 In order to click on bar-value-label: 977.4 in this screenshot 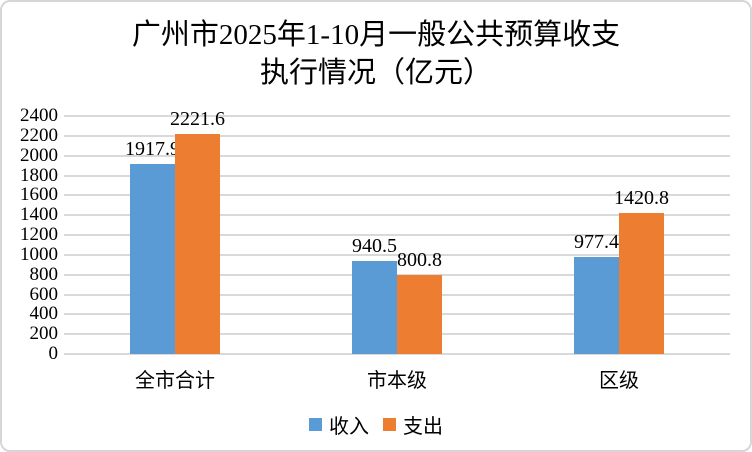, I will do `click(596, 242)`.